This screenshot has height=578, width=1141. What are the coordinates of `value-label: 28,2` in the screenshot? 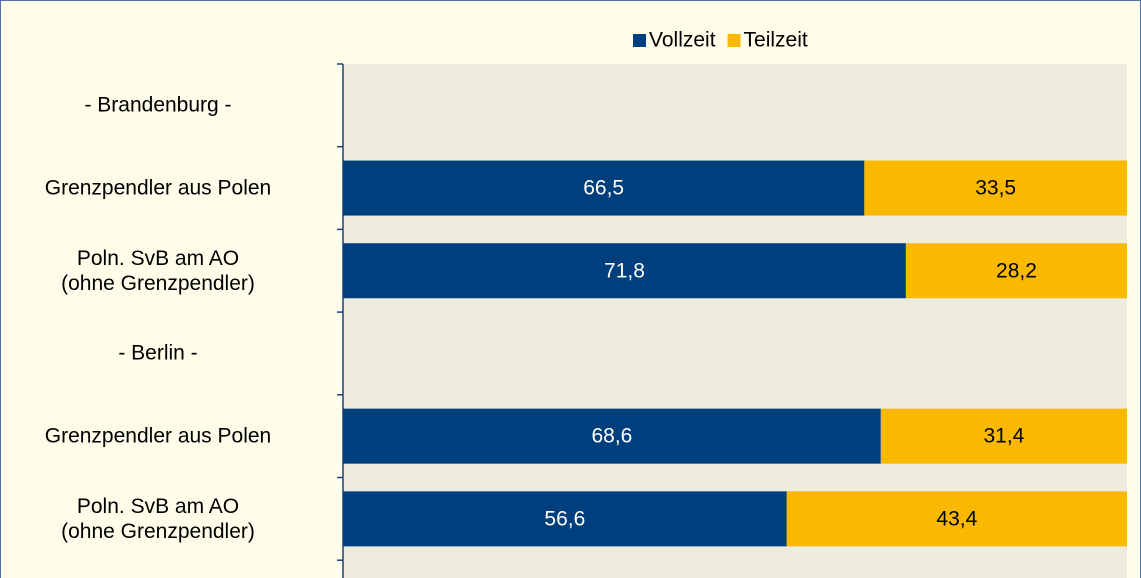 It's located at (1016, 270).